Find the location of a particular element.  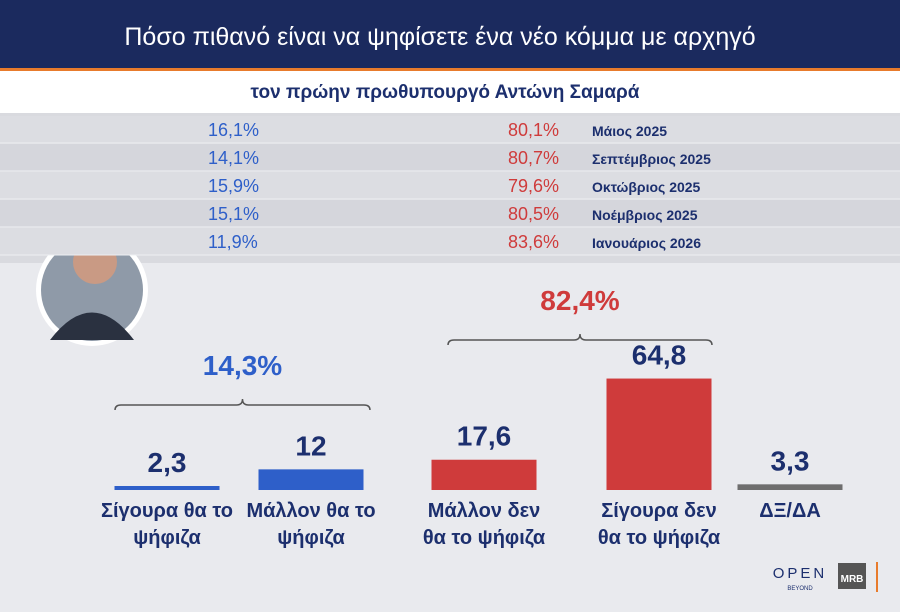

history-cell: Μάιος 2025 is located at coordinates (629, 131).